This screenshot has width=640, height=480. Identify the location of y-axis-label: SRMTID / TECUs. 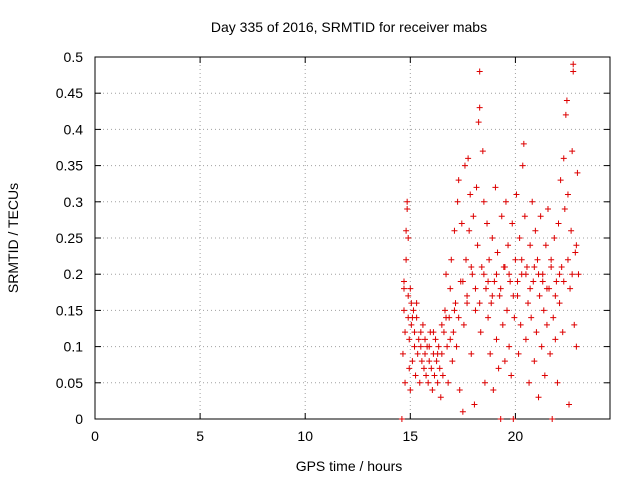
(13, 238).